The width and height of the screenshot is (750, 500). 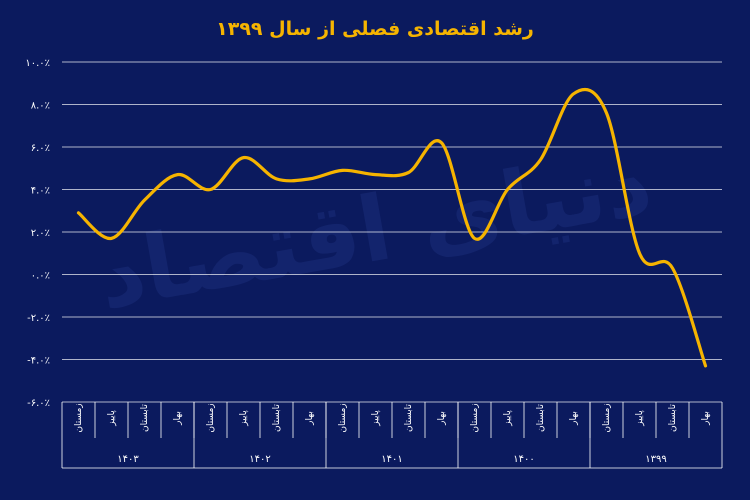 What do you see at coordinates (40, 233) in the screenshot?
I see `y-tick-label: ۲.۰٪` at bounding box center [40, 233].